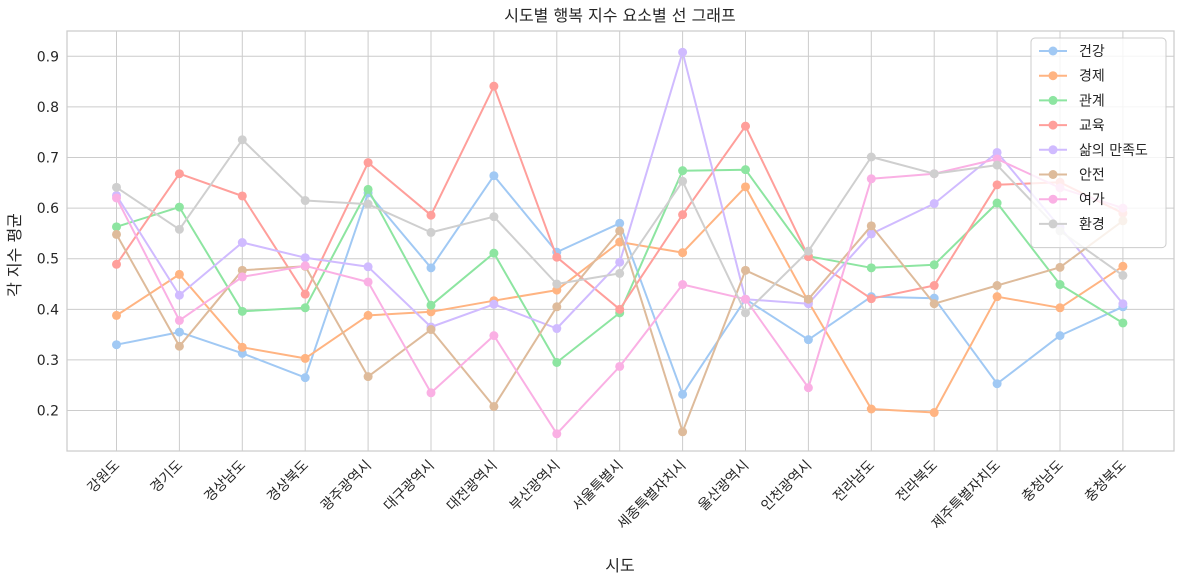 The image size is (1184, 584). Describe the element at coordinates (48, 234) in the screenshot. I see `y-axis-ticks: 0.2 0.3 0.4 0.5 0.6 0.7 0.8 0.9` at that location.